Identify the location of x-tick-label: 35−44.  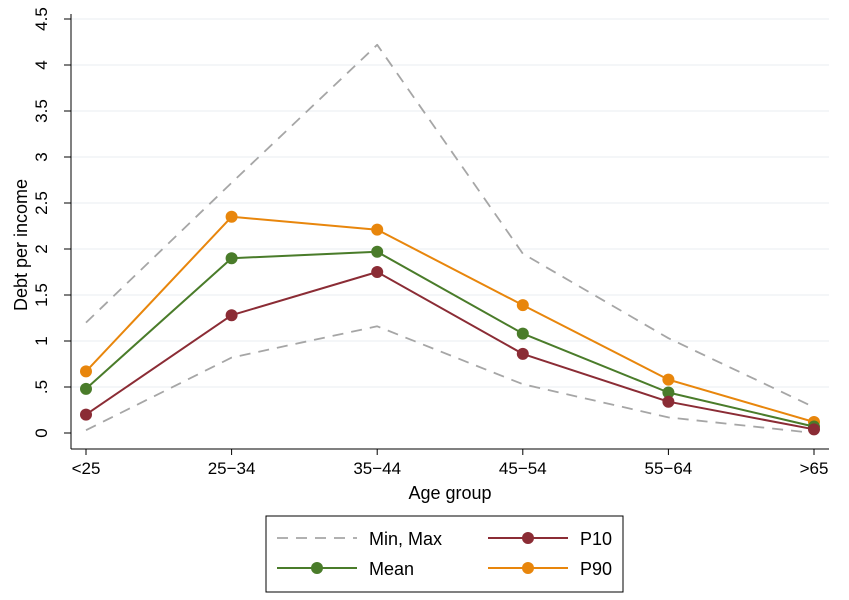
(377, 468).